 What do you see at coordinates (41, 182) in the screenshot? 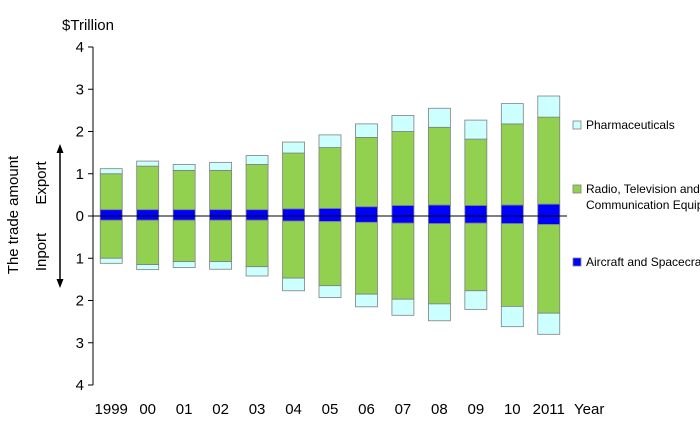
I see `export-label: Export` at bounding box center [41, 182].